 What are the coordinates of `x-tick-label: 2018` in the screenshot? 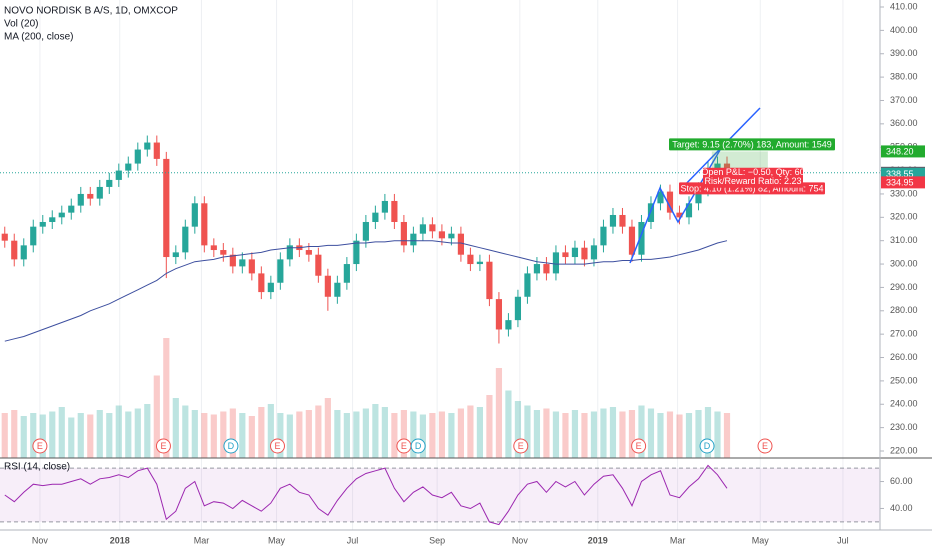 It's located at (120, 540).